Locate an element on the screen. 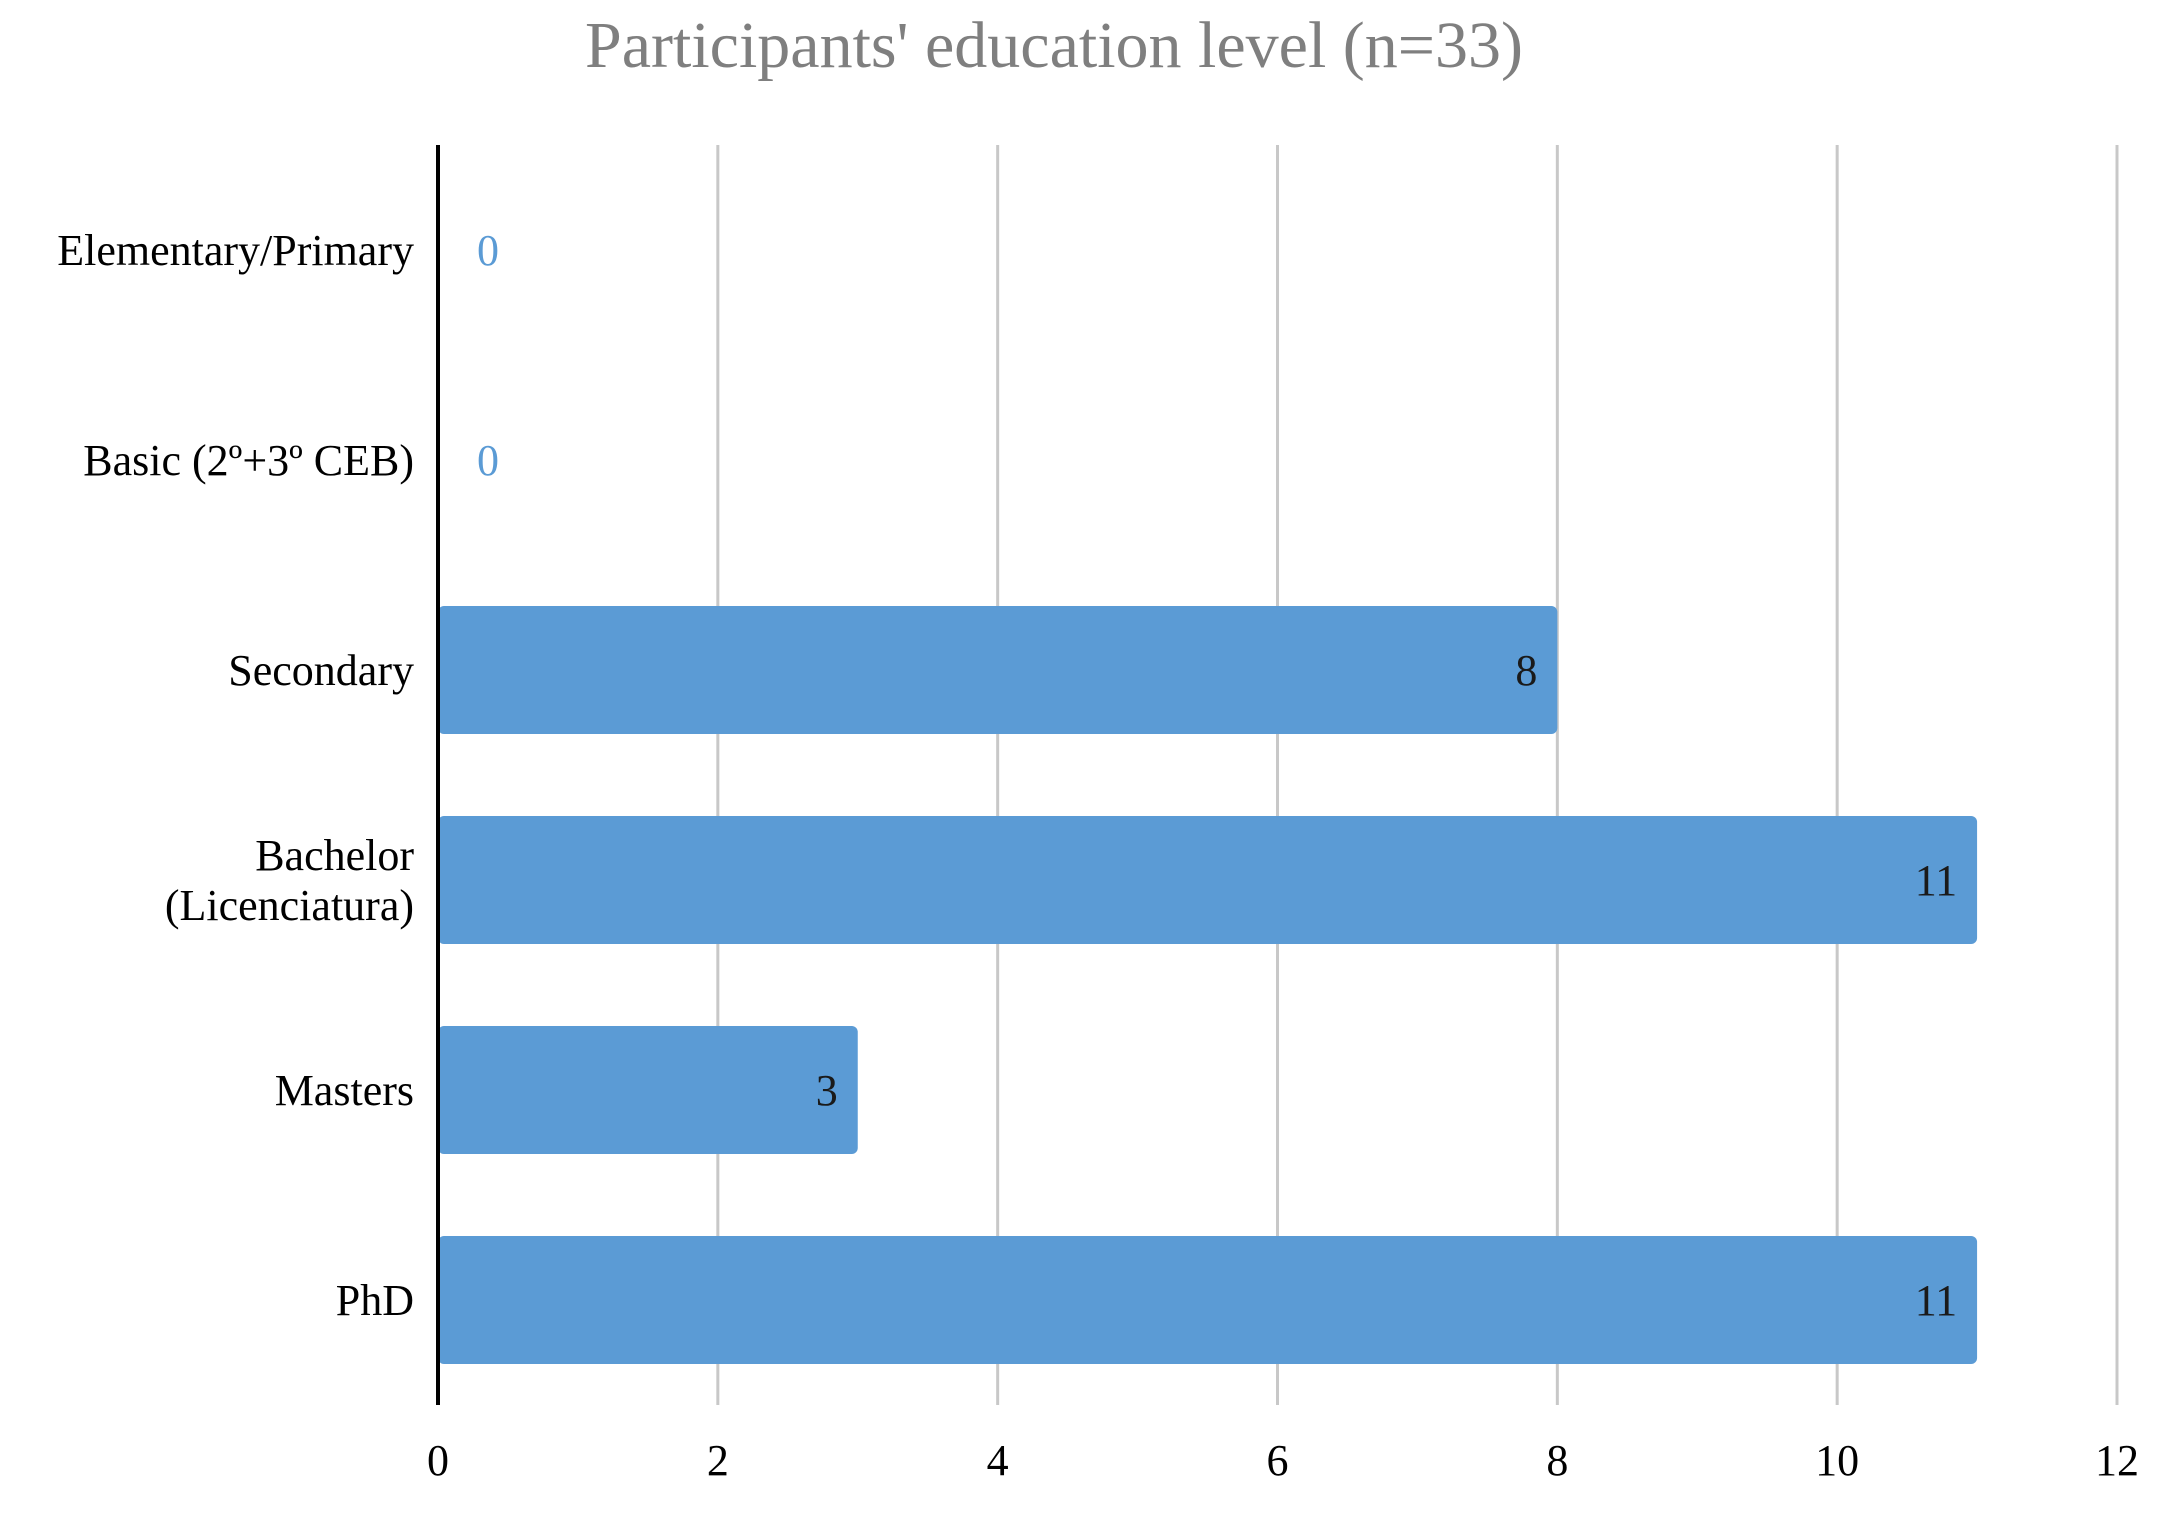 The width and height of the screenshot is (2171, 1519). x-tick-label: 6 is located at coordinates (1278, 1460).